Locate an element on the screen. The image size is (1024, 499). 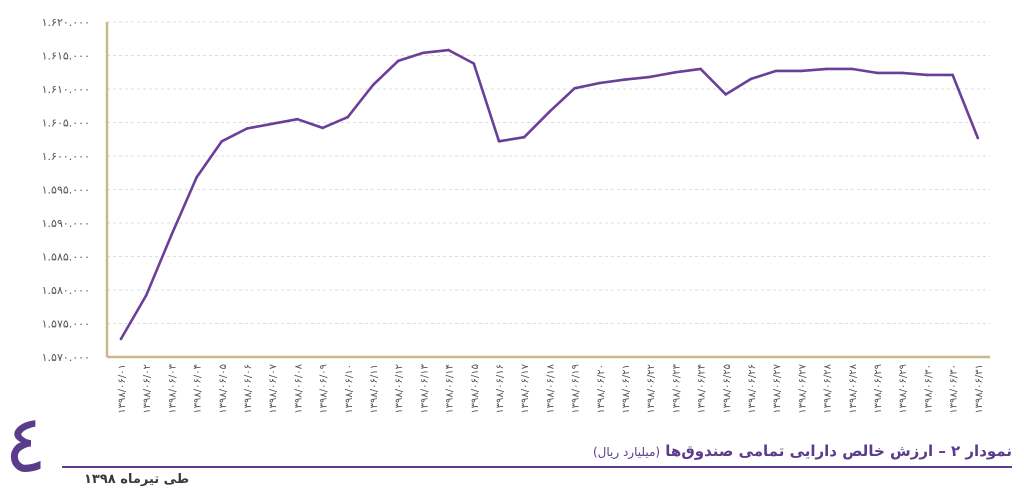
x-tick-label: ۱۳۹۸/۰۶/۰۸ is located at coordinates (298, 388).